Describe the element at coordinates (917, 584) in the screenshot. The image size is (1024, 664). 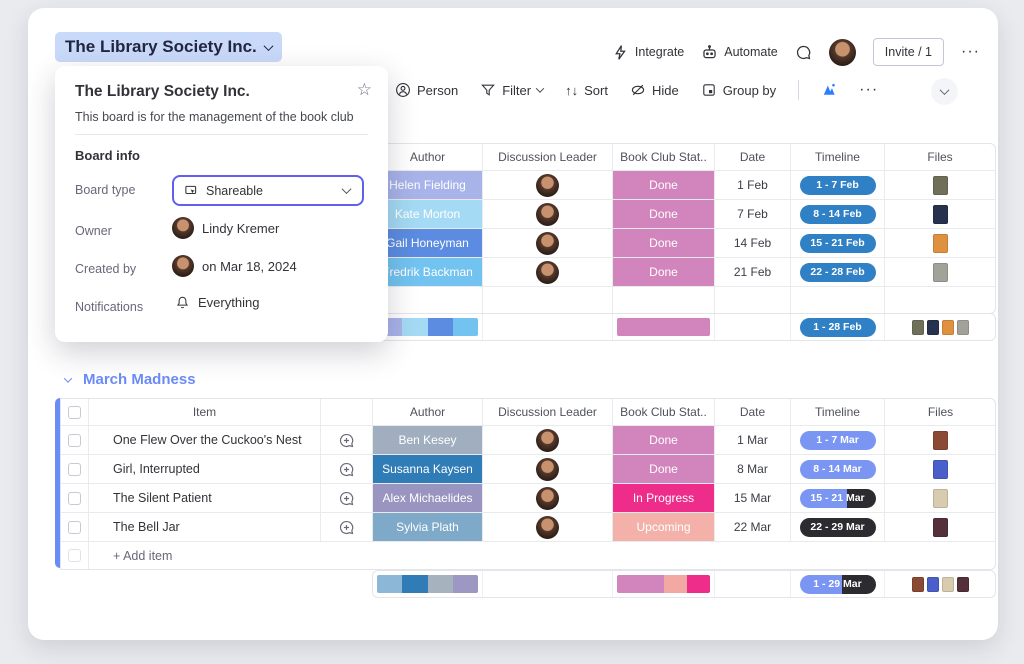
I see `file-thumbnail` at that location.